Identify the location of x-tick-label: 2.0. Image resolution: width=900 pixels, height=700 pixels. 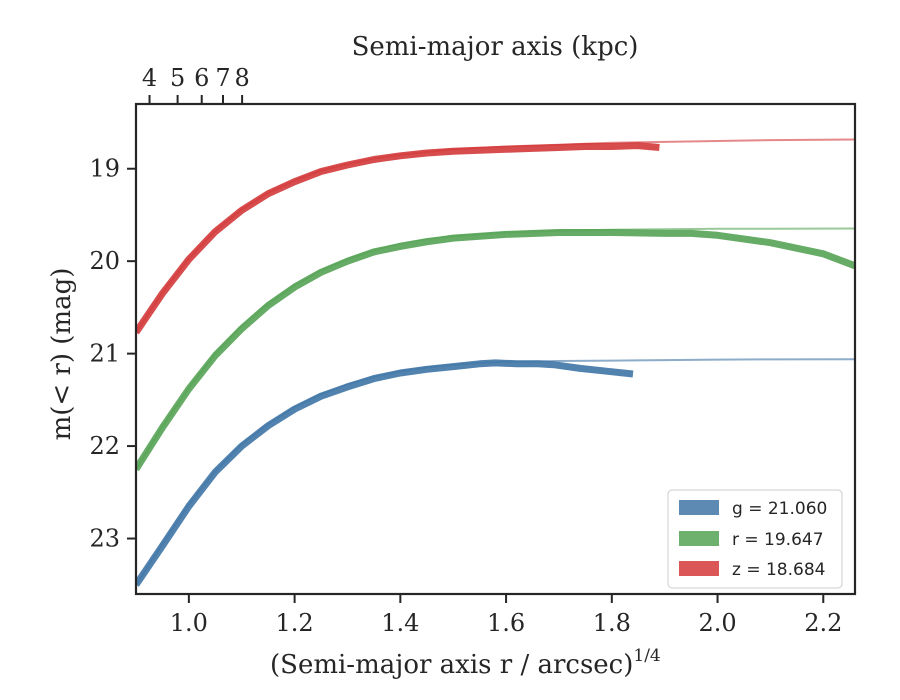
(717, 623).